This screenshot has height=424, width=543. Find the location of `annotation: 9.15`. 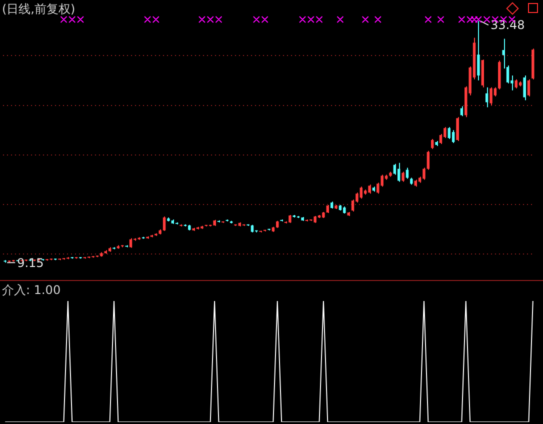

annotation: 9.15 is located at coordinates (30, 263).